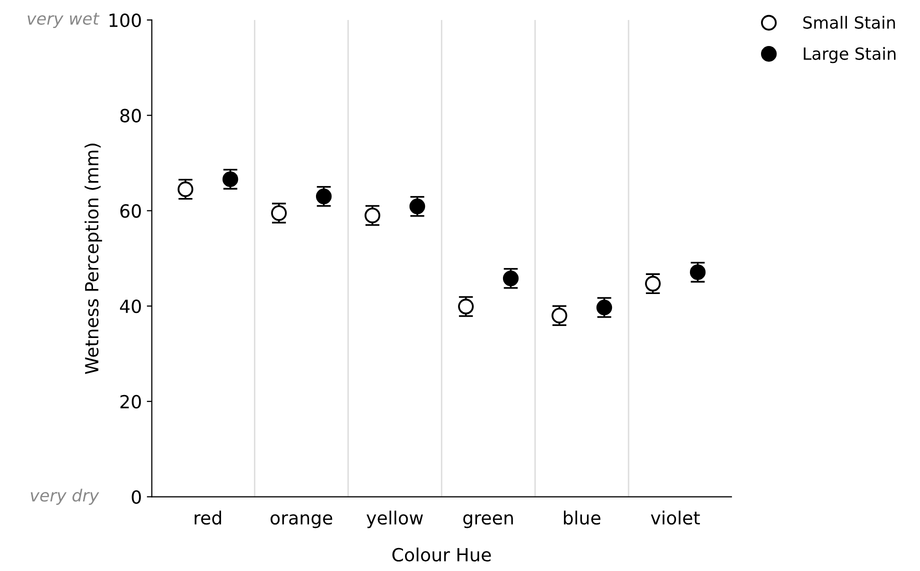  Describe the element at coordinates (394, 519) in the screenshot. I see `x-tick-label: yellow` at that location.